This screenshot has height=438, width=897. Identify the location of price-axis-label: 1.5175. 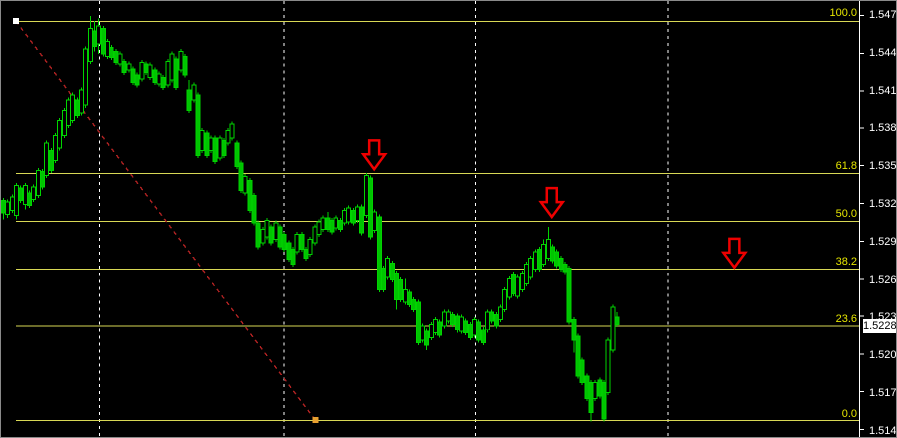
(883, 393).